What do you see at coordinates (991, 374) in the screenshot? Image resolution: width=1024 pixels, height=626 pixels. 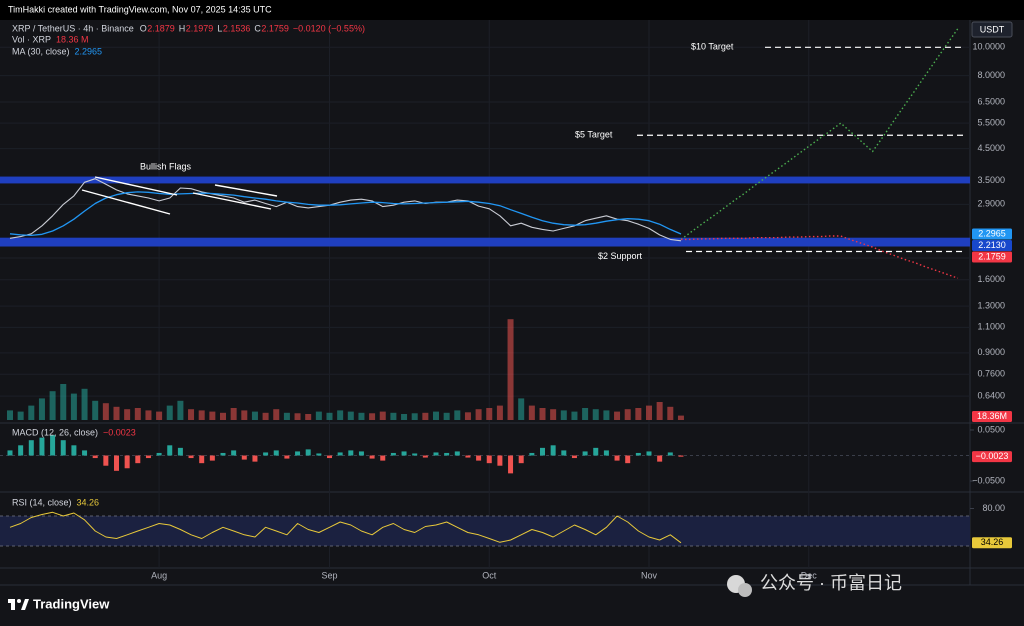 I see `y-tick-label: 0.7600` at bounding box center [991, 374].